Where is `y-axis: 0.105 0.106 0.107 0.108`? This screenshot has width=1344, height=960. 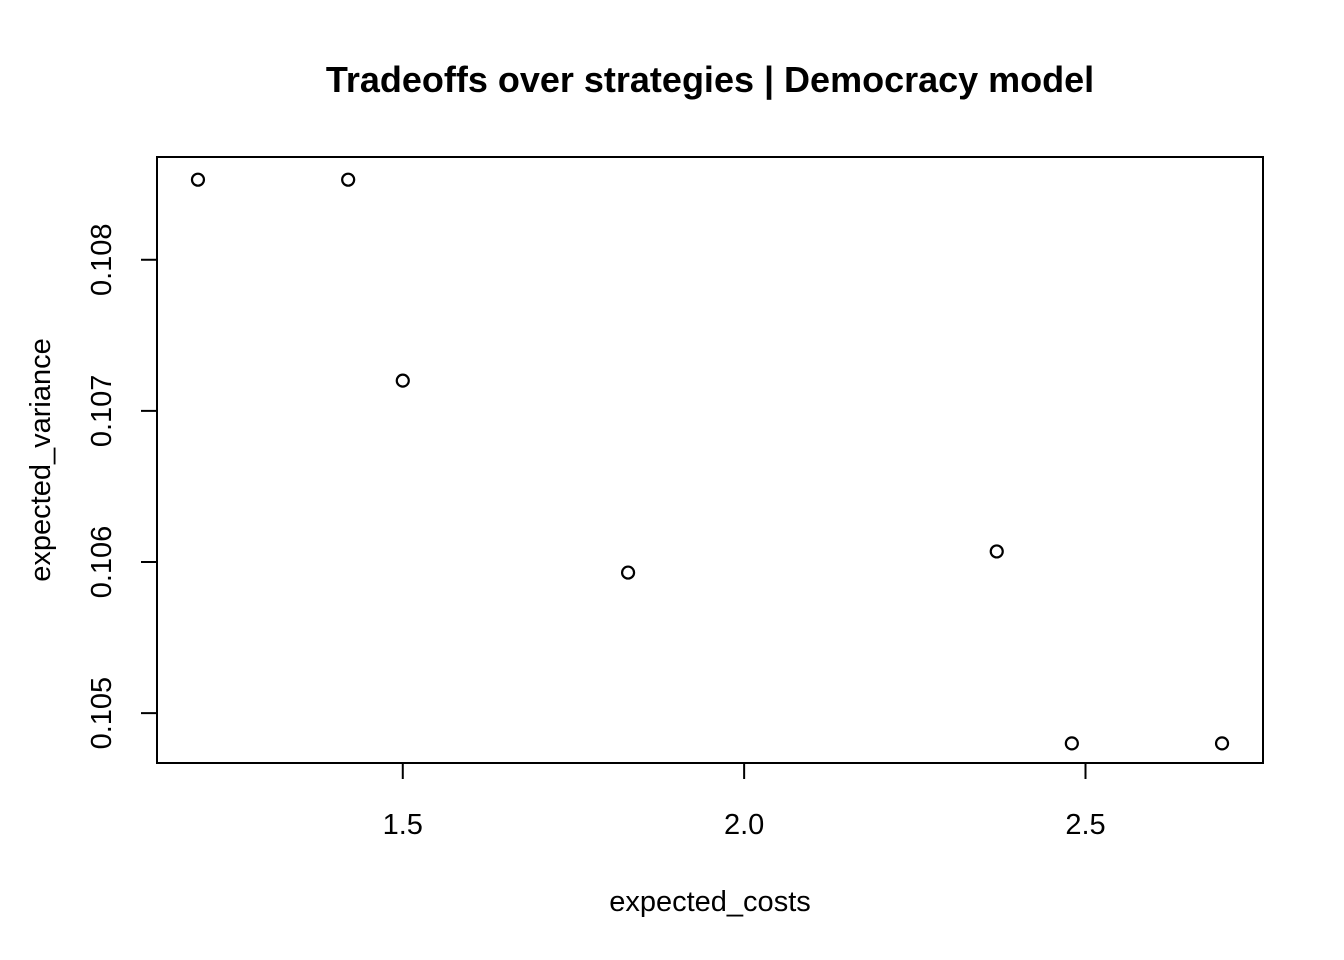
y-axis: 0.105 0.106 0.107 0.108 is located at coordinates (121, 486).